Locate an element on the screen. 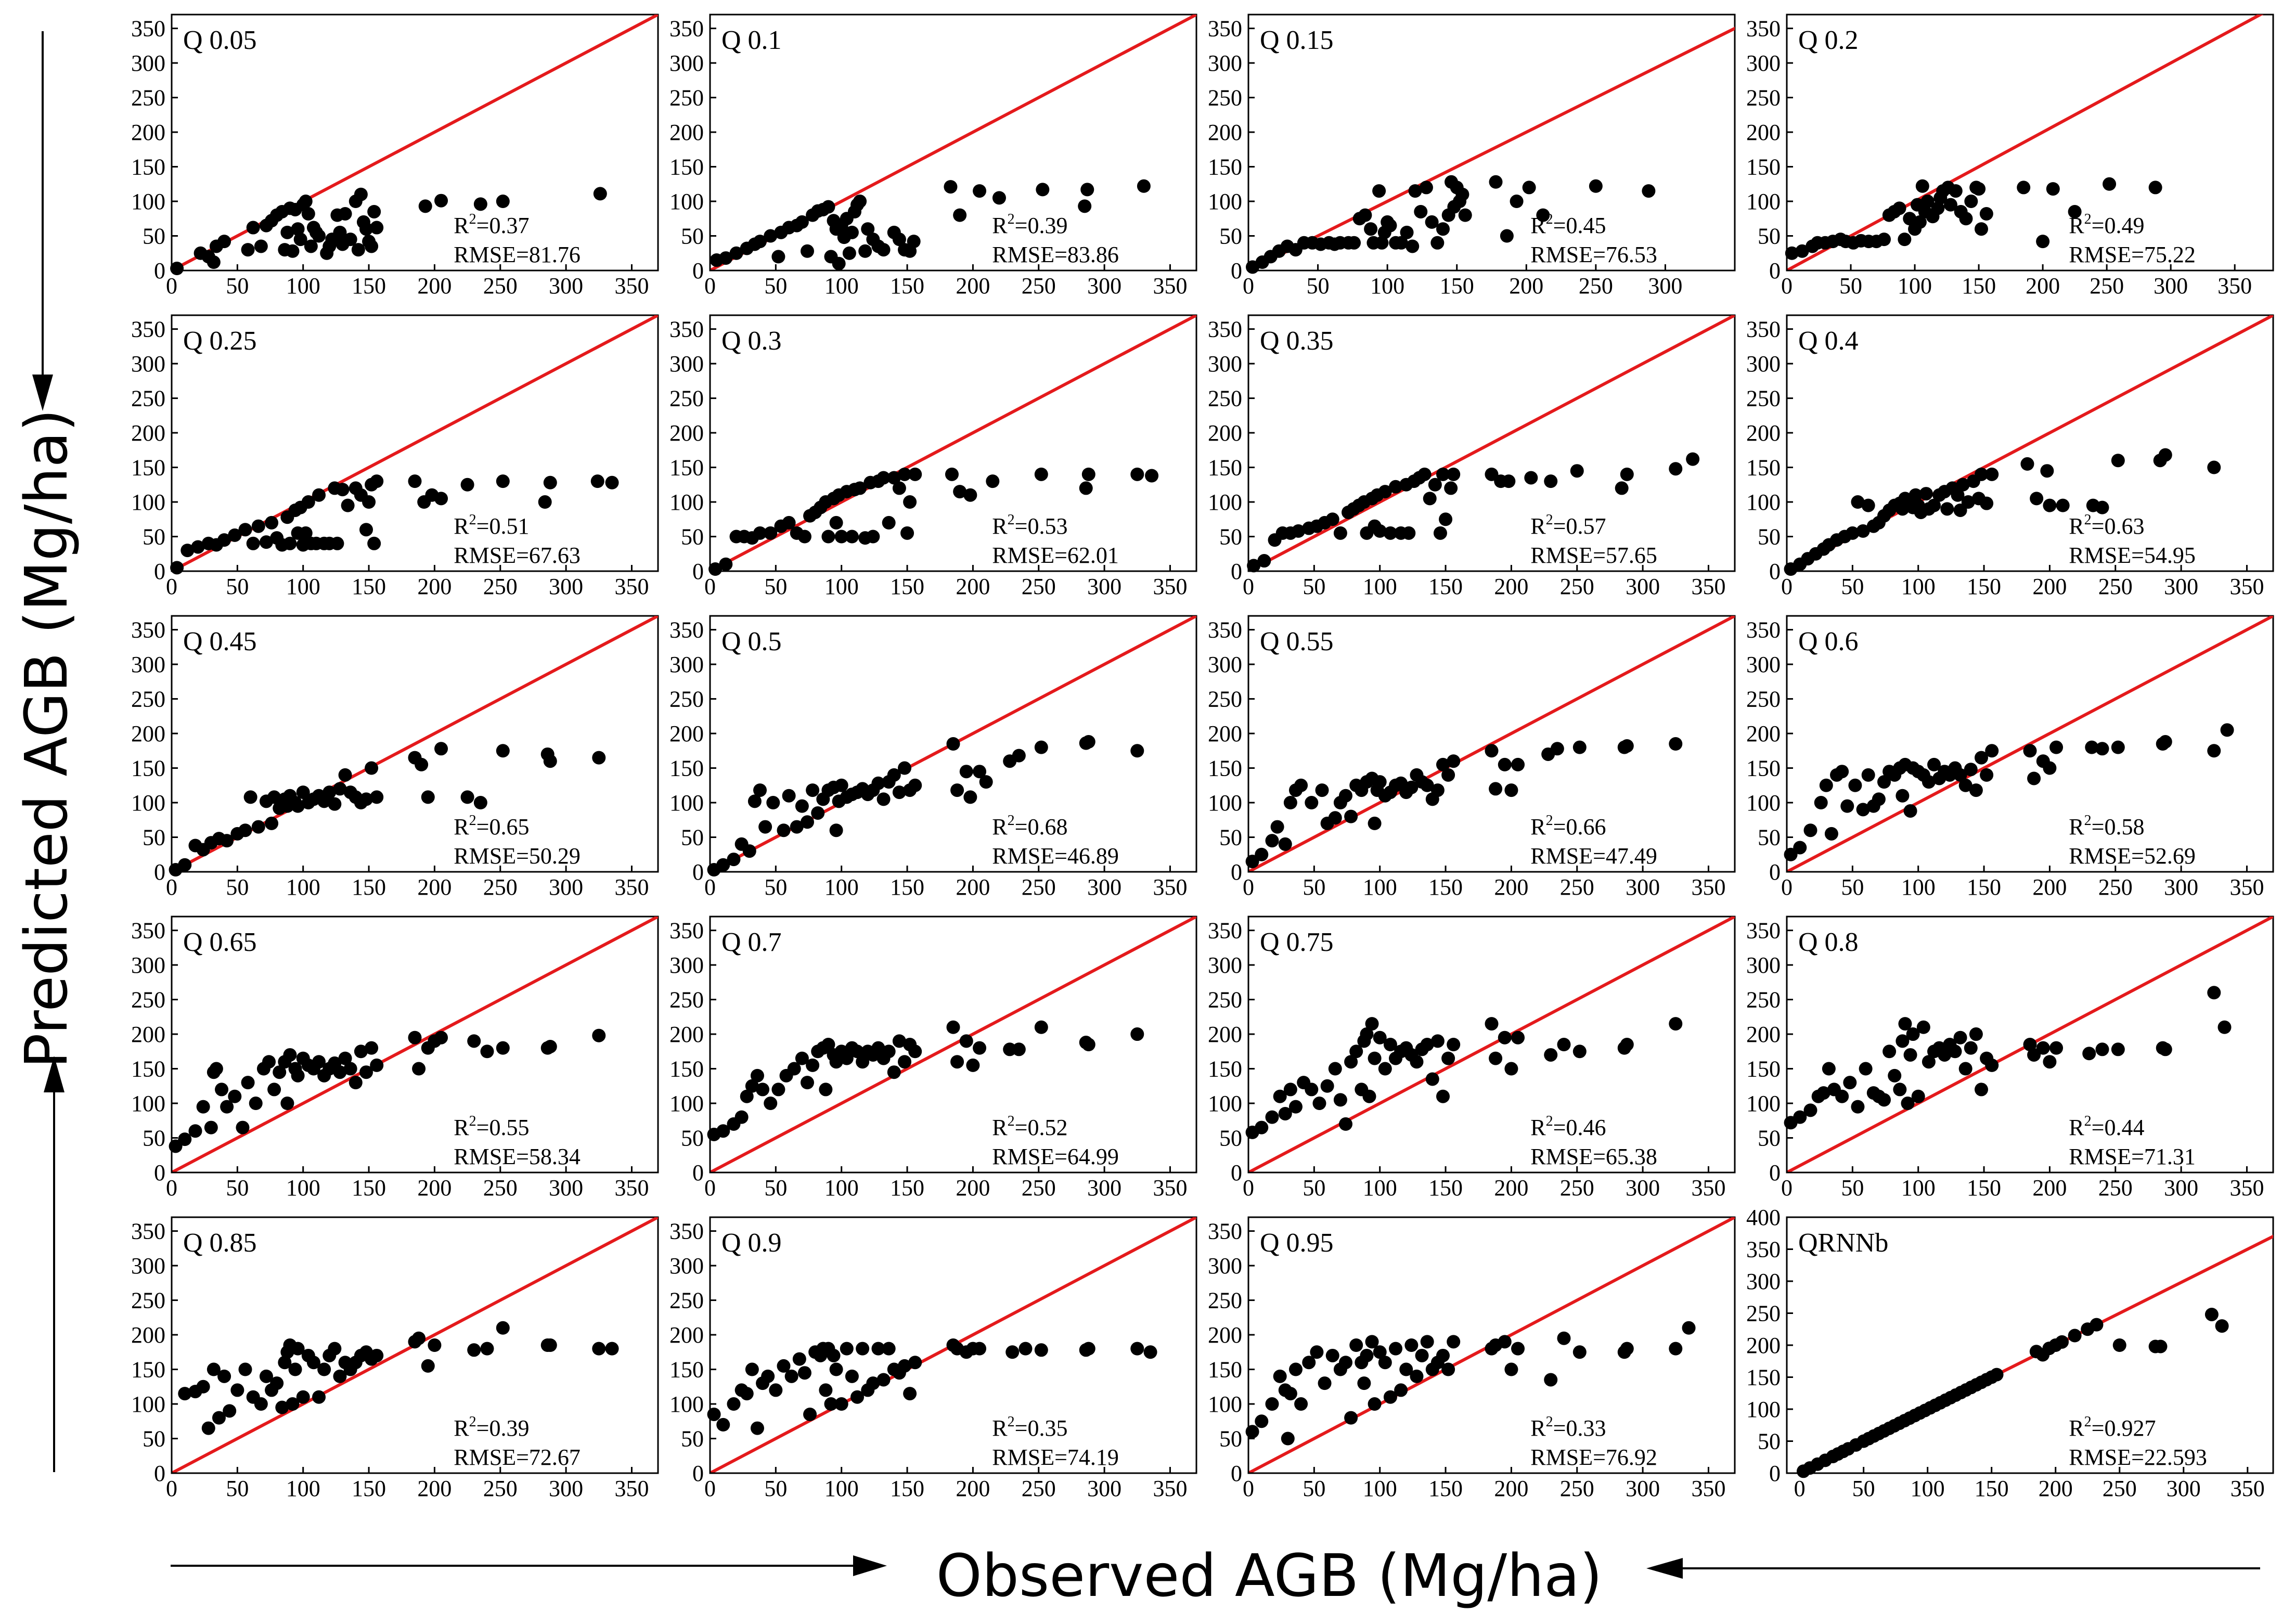  x-tick-label: 50 is located at coordinates (1863, 1488).